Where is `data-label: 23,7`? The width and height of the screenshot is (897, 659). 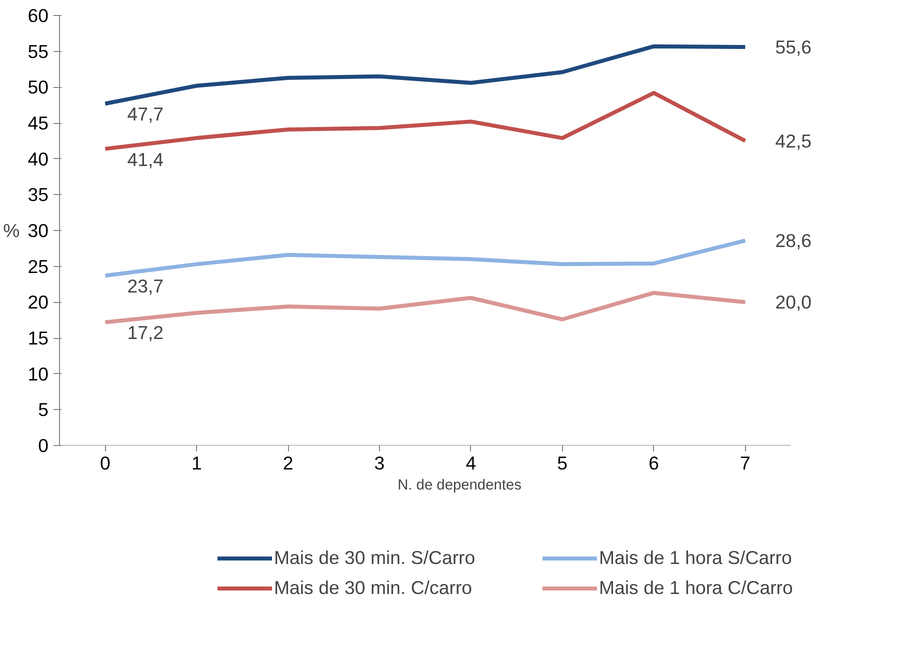 data-label: 23,7 is located at coordinates (145, 286).